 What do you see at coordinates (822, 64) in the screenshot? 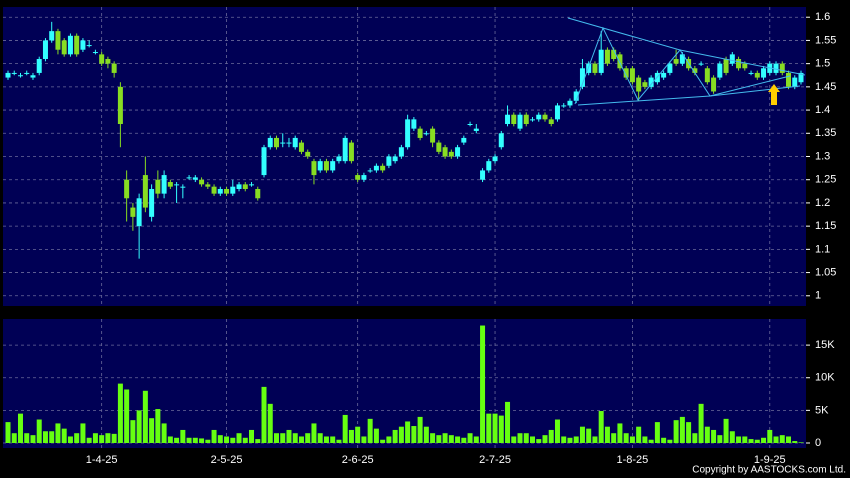
I see `y-tick-label: 1.5` at bounding box center [822, 64].